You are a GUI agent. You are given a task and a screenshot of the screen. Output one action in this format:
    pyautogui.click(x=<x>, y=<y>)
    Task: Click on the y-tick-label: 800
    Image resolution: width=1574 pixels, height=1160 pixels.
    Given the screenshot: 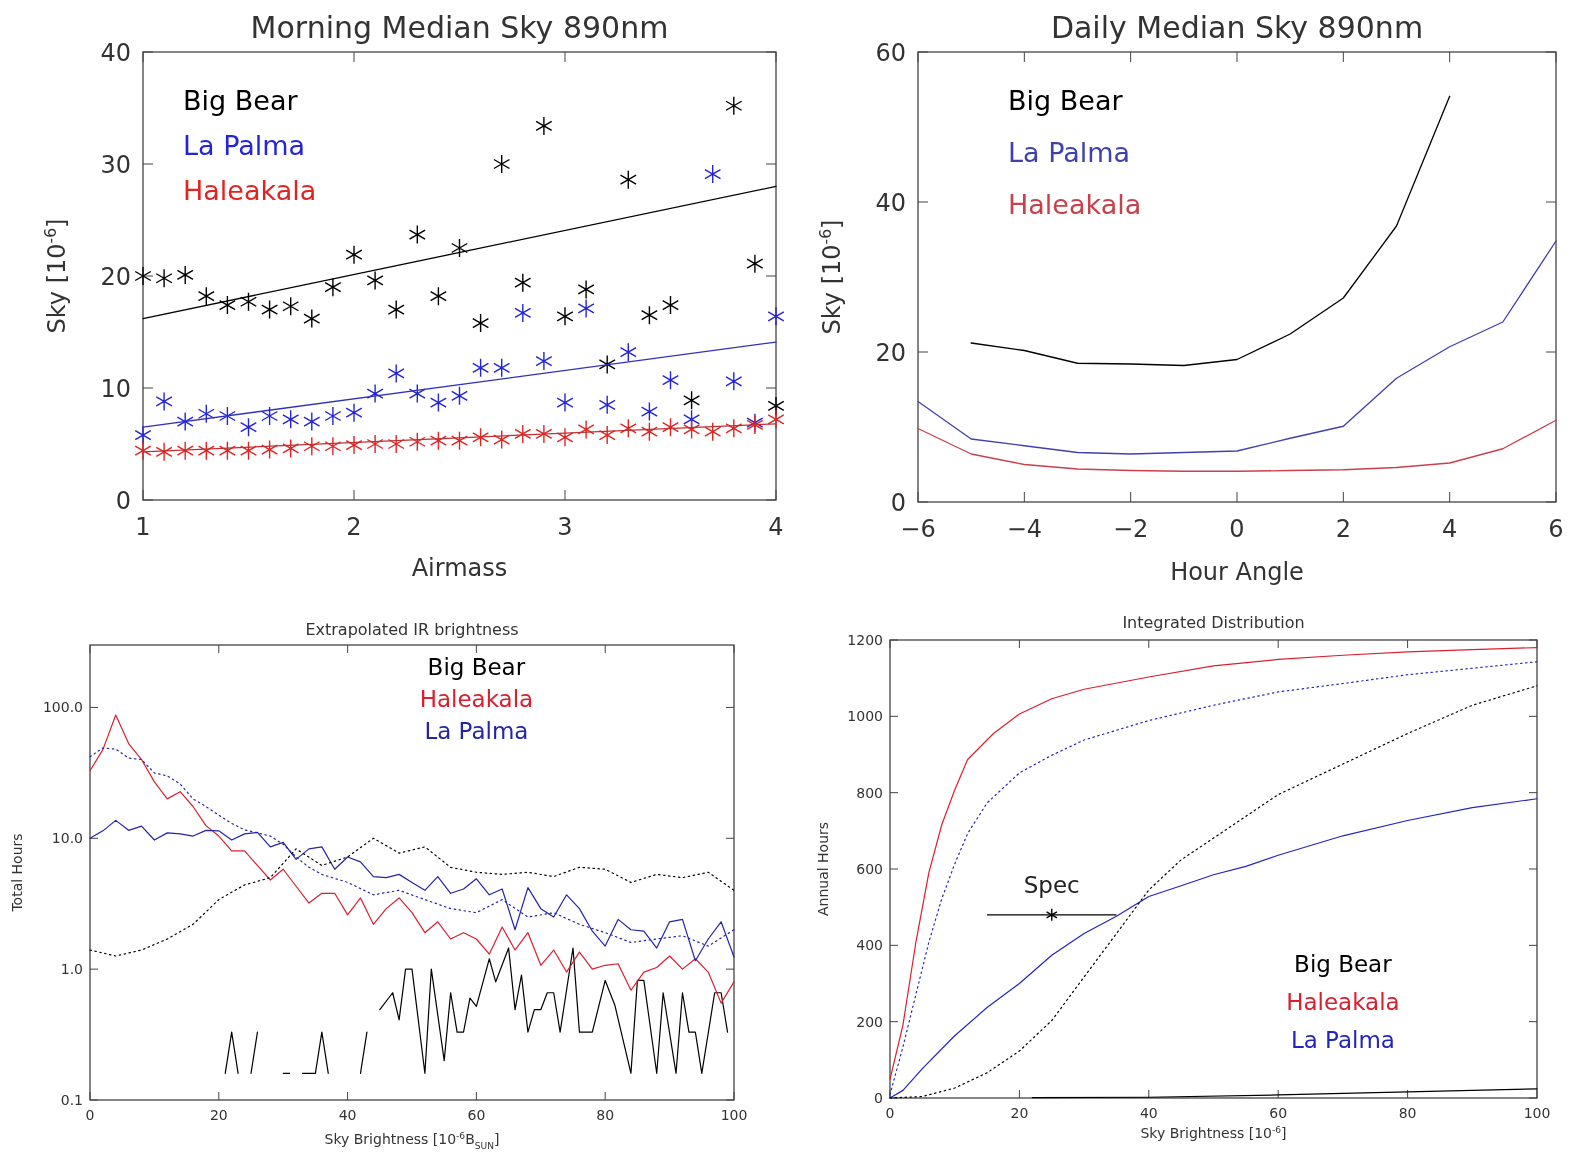 What is the action you would take?
    pyautogui.click(x=869, y=792)
    